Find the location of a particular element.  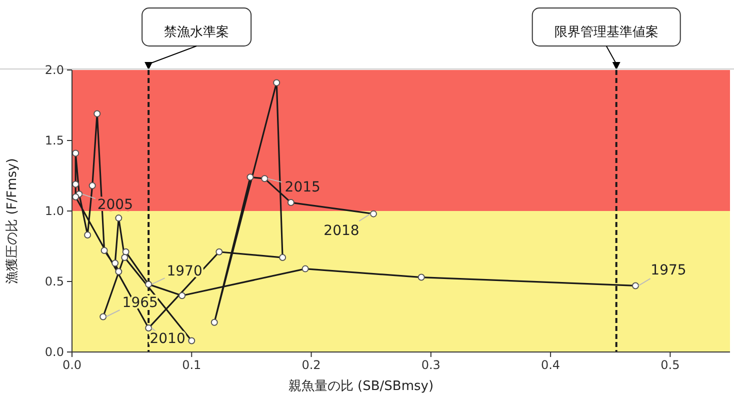

y-tick-label: 1.0 is located at coordinates (54, 211).